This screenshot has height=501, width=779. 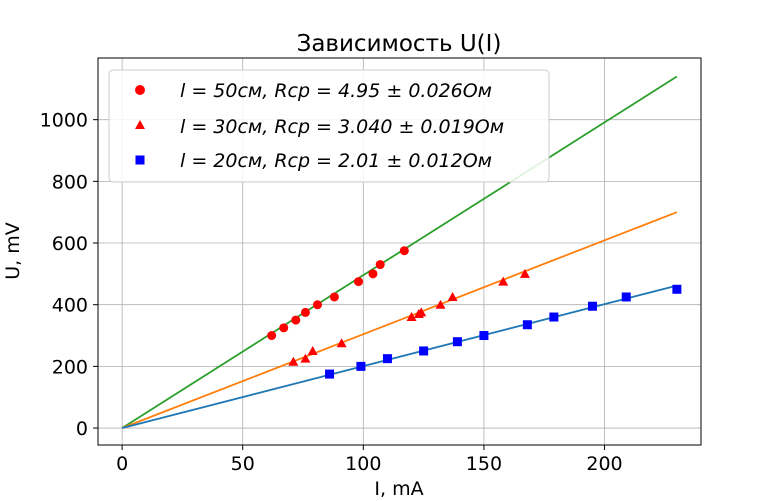 I want to click on x-tick-label: 100, so click(x=363, y=464).